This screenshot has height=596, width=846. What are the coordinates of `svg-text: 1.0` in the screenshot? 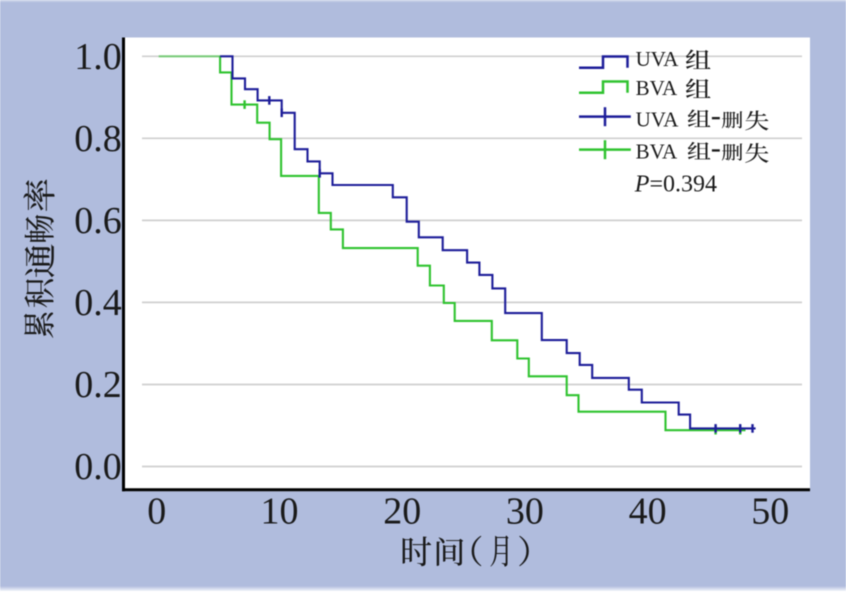 It's located at (98, 57).